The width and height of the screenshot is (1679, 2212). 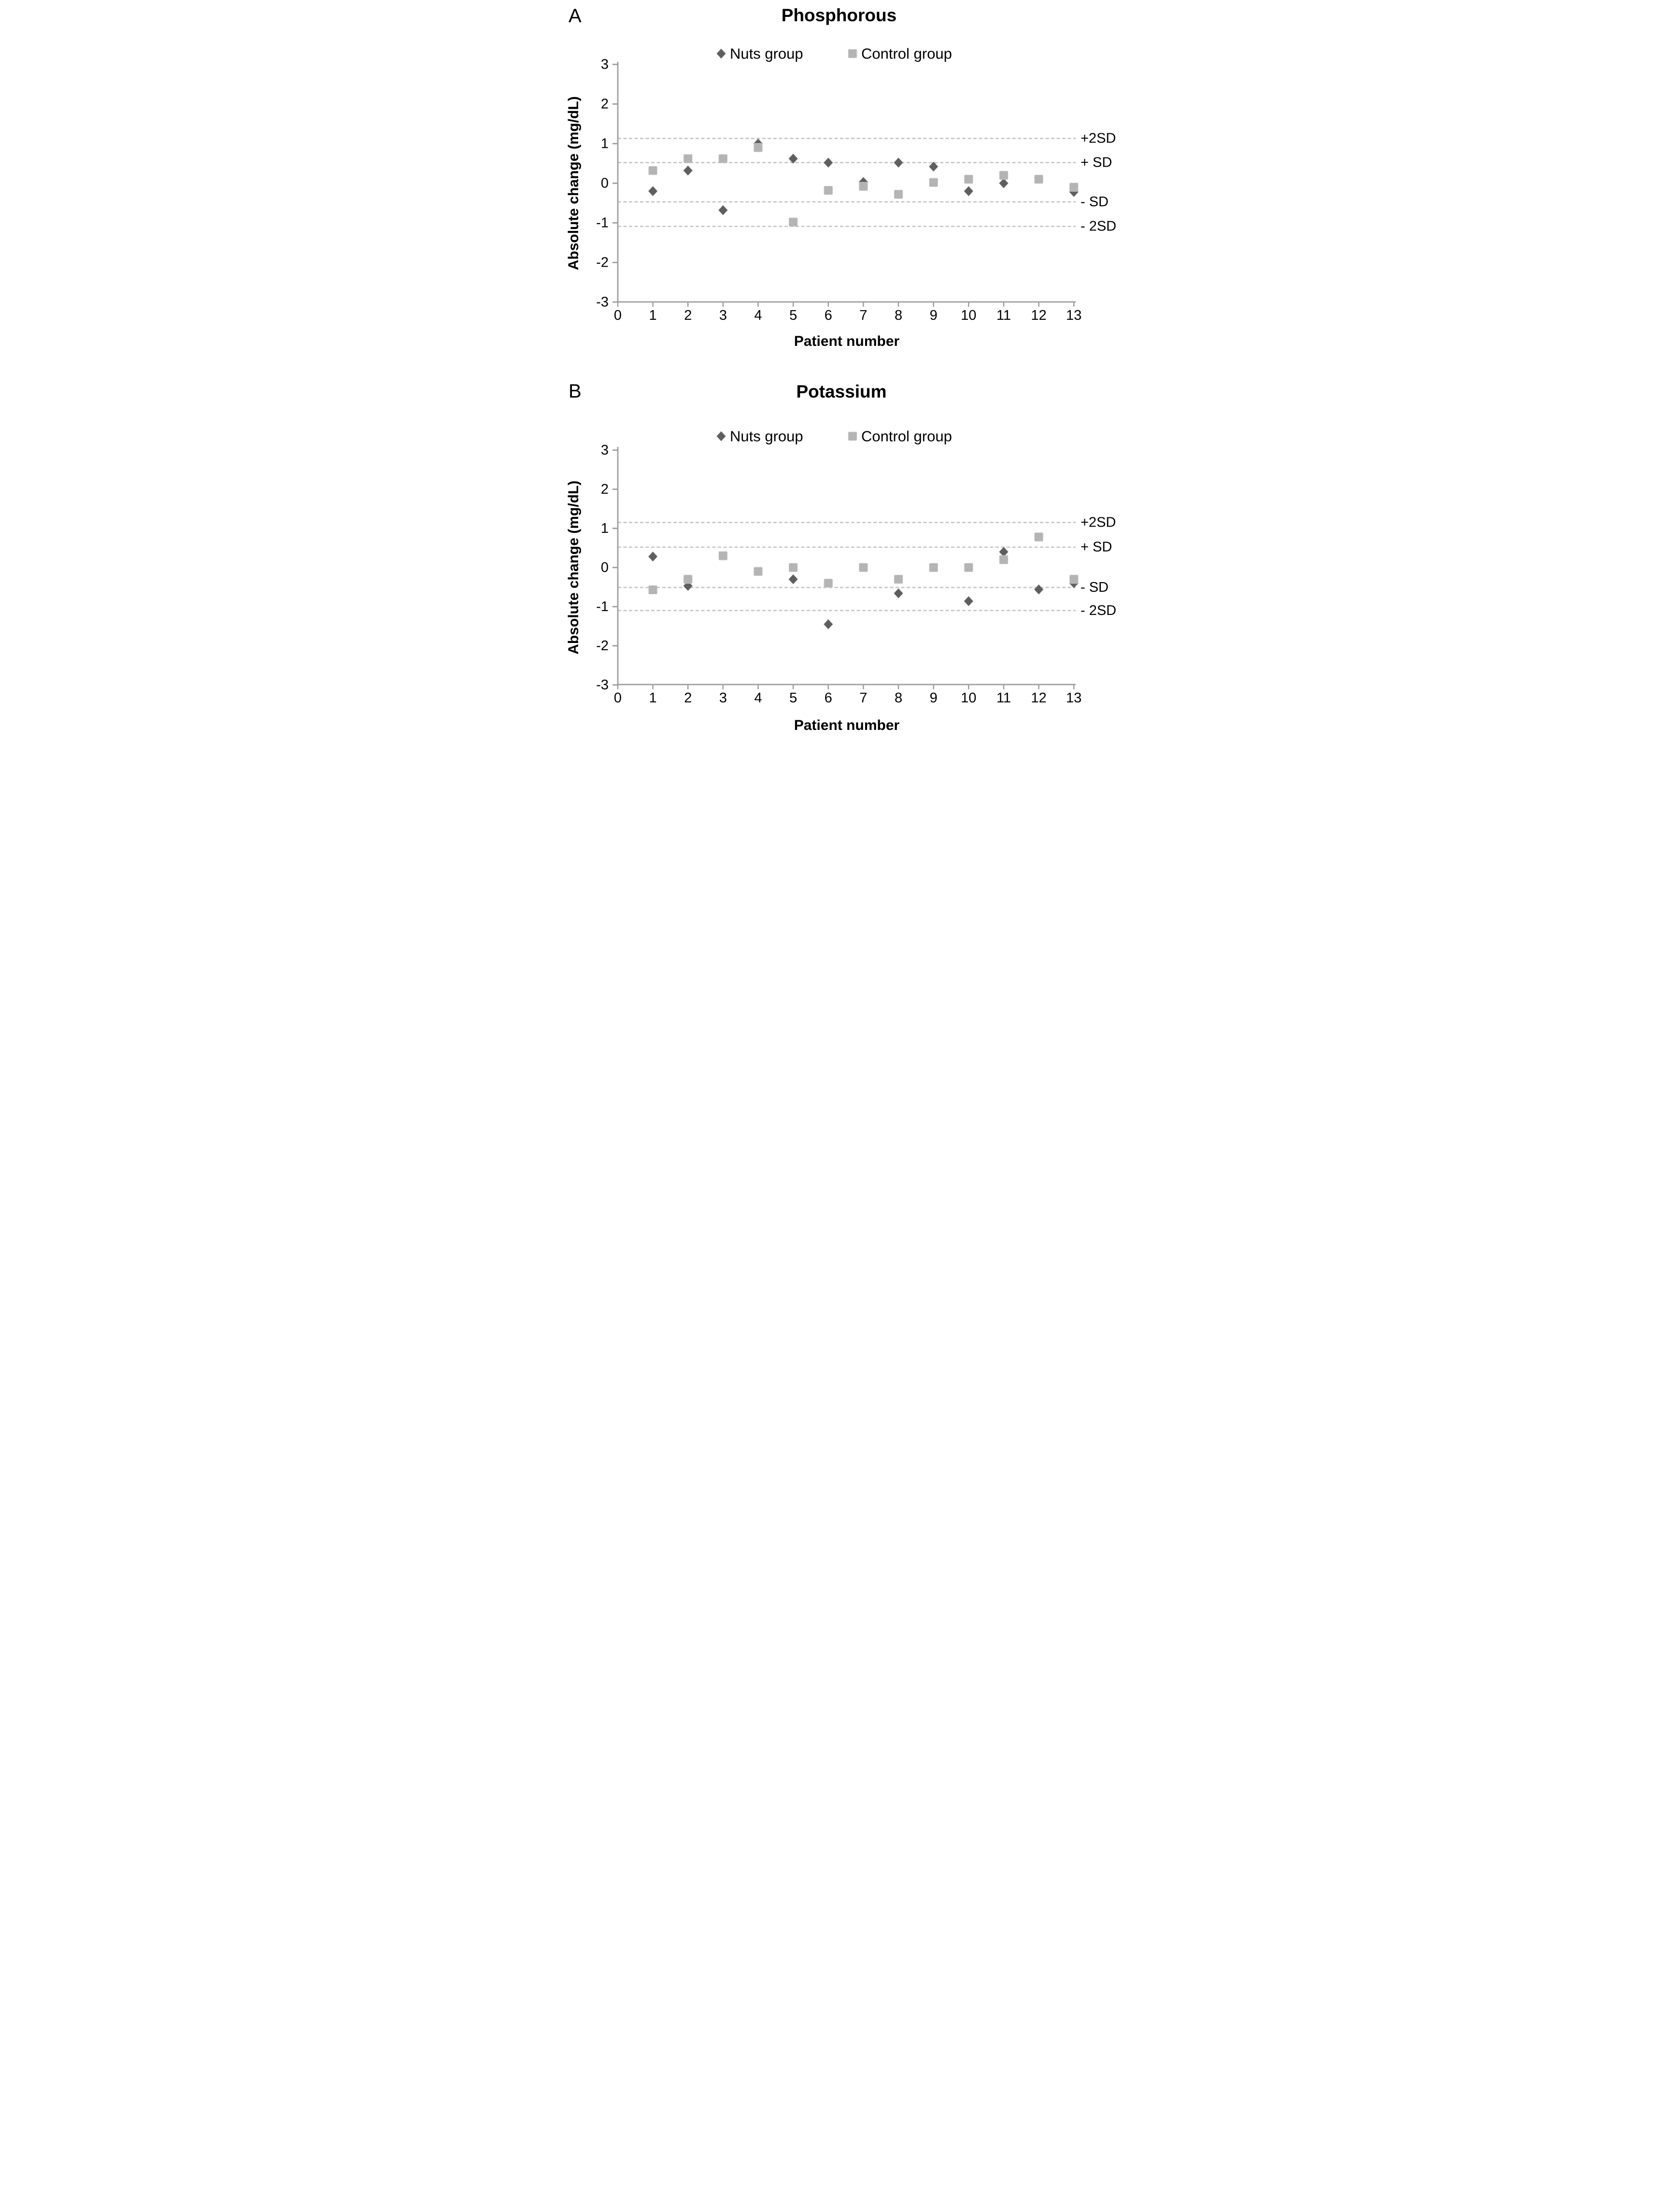 What do you see at coordinates (841, 391) in the screenshot?
I see `chart-title: Potassium` at bounding box center [841, 391].